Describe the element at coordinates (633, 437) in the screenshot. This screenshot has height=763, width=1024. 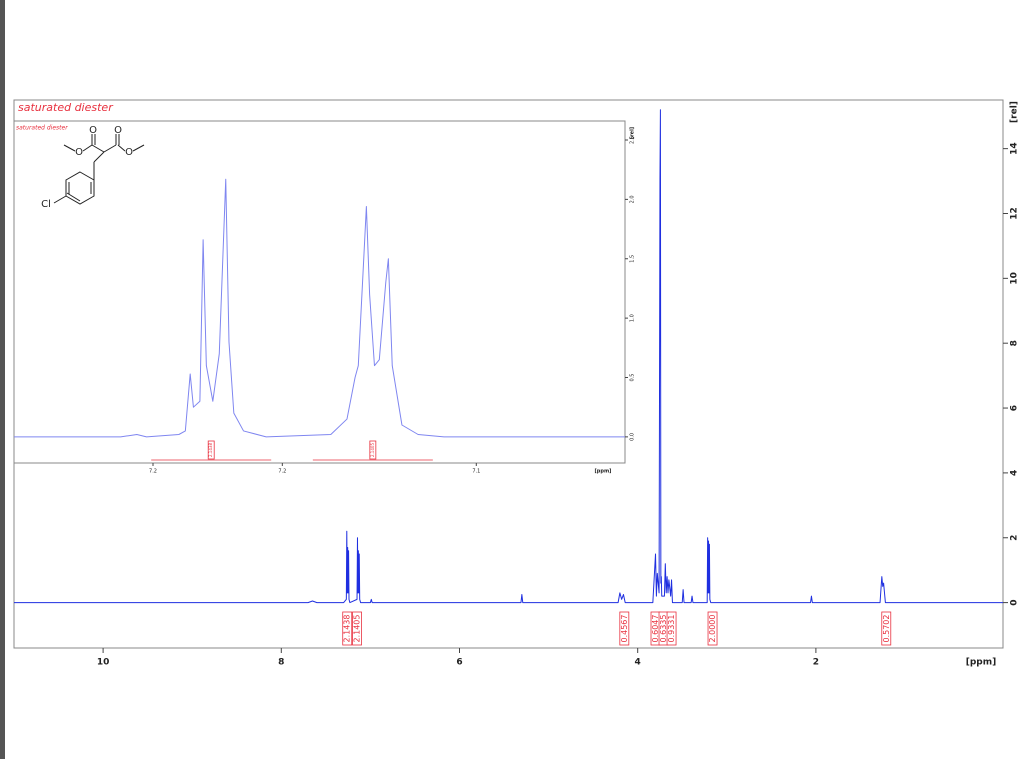
I see `y-tick-label: 0.0` at that location.